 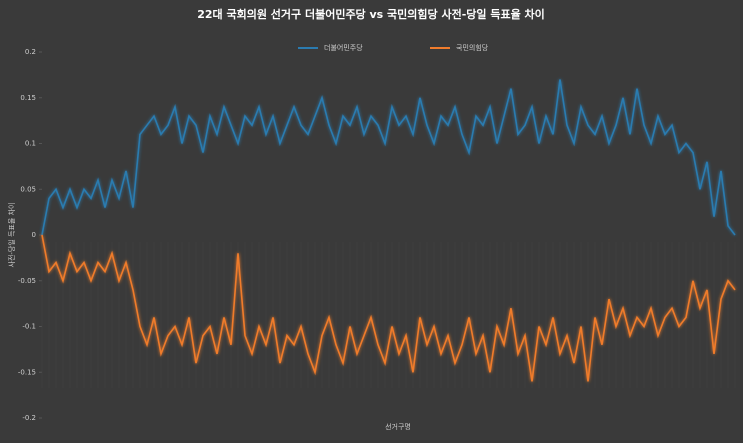 What do you see at coordinates (30, 52) in the screenshot?
I see `y-tick-label: 0.2` at bounding box center [30, 52].